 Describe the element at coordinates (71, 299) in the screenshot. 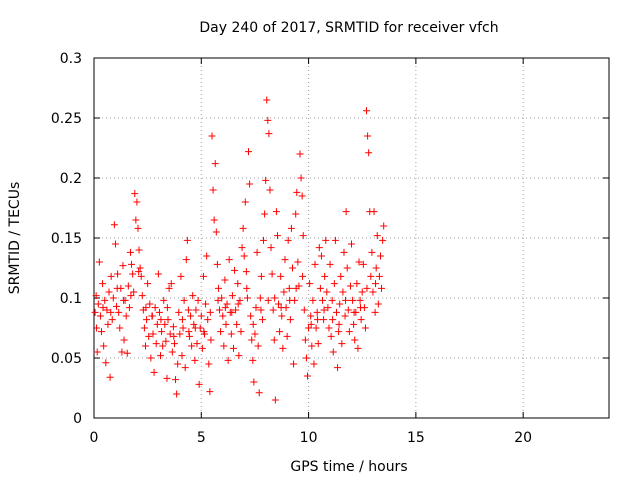

I see `y-tick-label: 0.1` at that location.